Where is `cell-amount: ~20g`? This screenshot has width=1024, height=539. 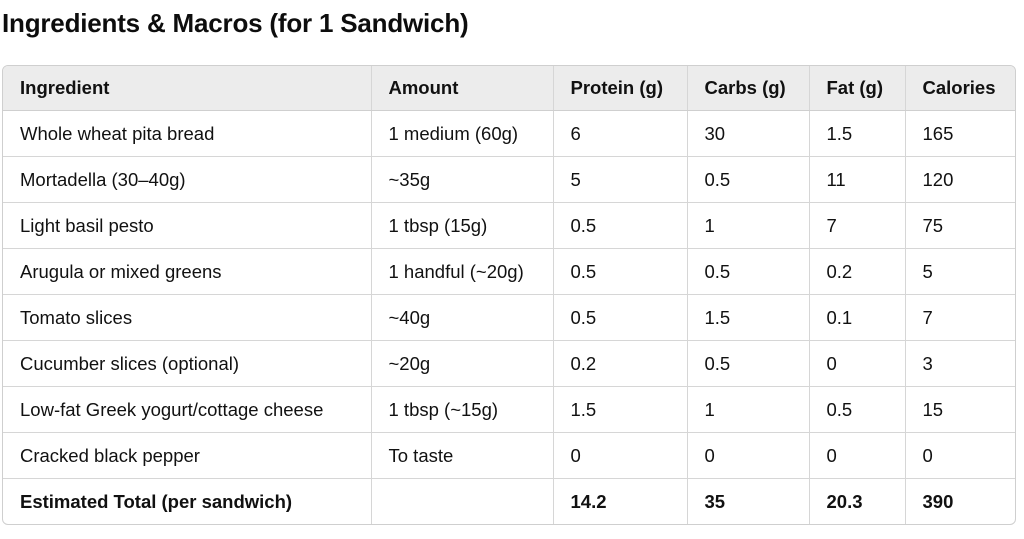
cell-amount: ~20g is located at coordinates (462, 363).